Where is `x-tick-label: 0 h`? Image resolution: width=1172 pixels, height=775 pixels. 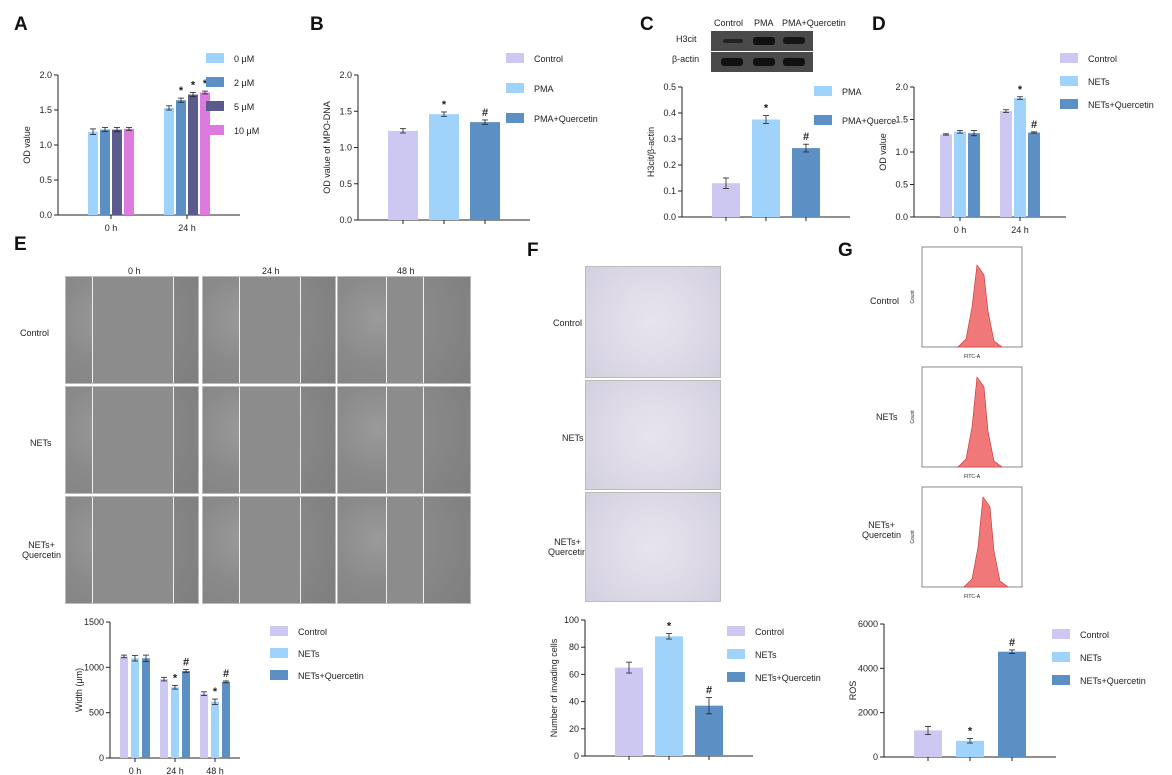 x-tick-label: 0 h is located at coordinates (135, 770).